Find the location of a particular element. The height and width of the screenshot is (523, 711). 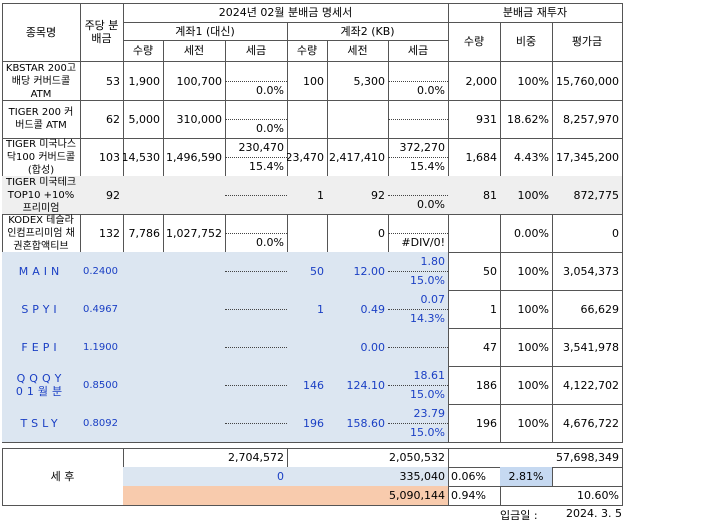

reinvest-weight: 4.43% is located at coordinates (526, 157).